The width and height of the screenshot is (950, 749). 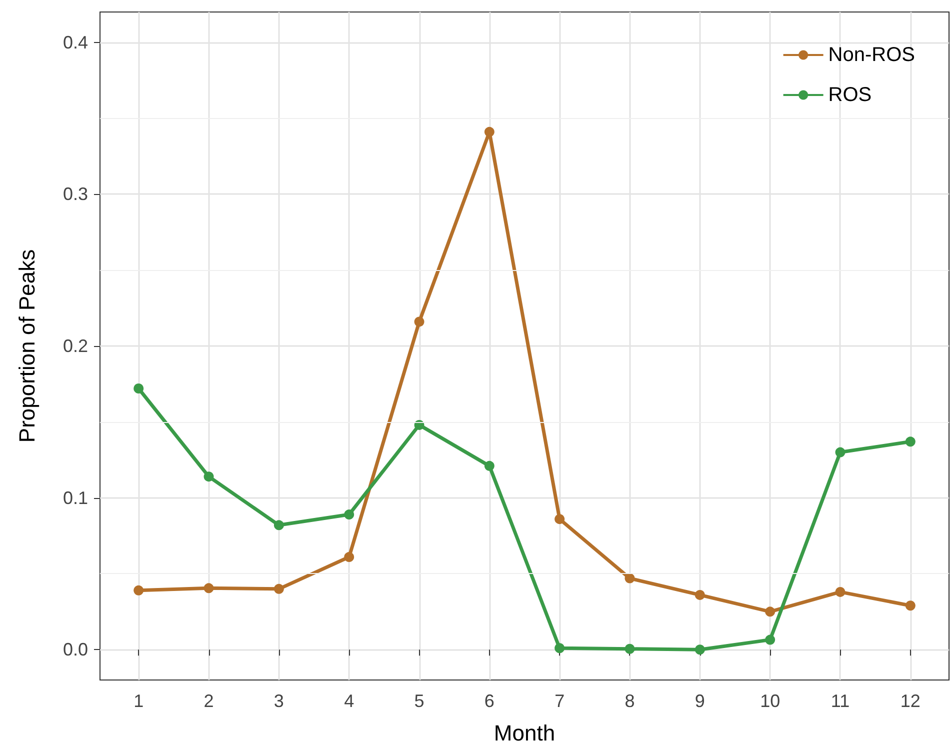 I want to click on x-tick-label: 3, so click(x=279, y=701).